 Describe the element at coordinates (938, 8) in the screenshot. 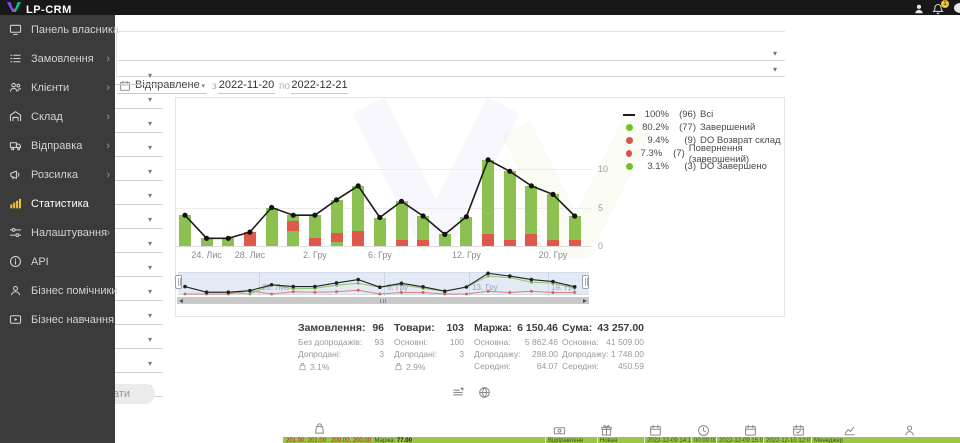

I see `bell-icon` at that location.